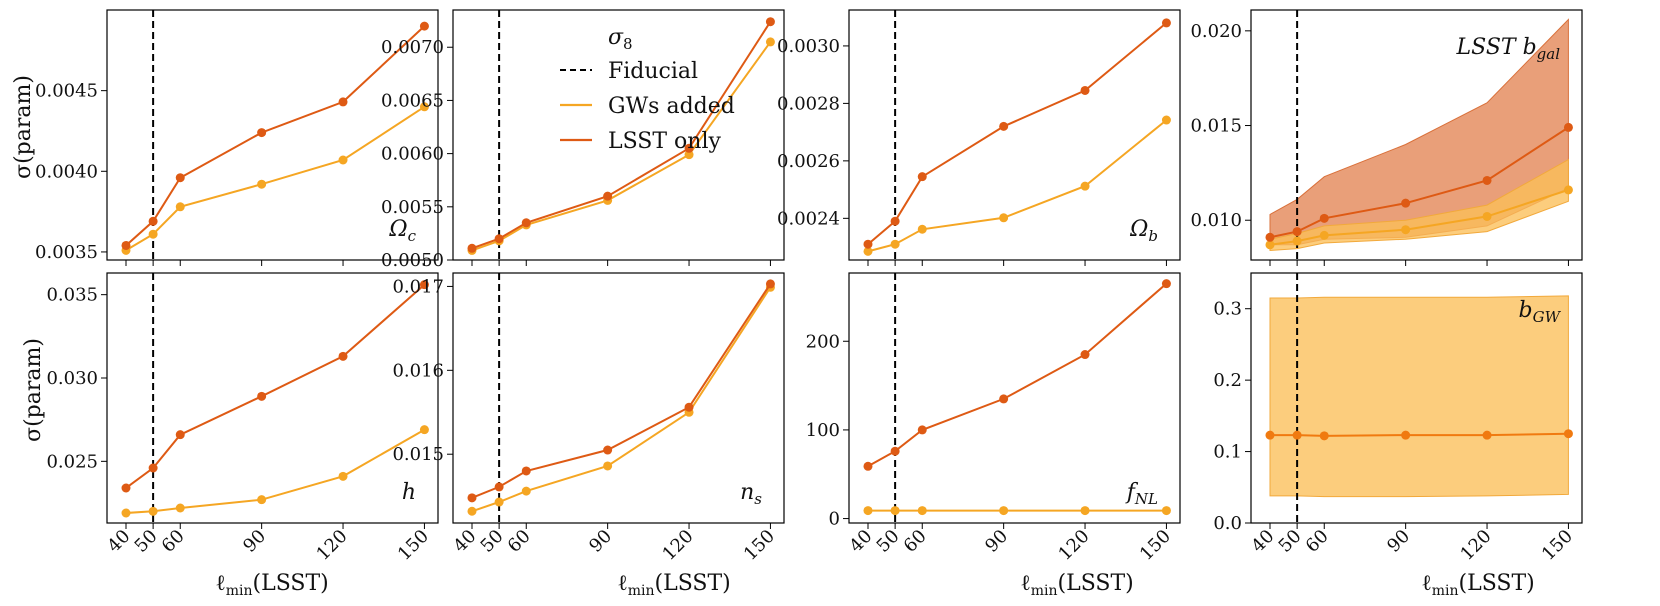 The image size is (1660, 606). Describe the element at coordinates (72, 378) in the screenshot. I see `y-tick-label: 0.030` at that location.